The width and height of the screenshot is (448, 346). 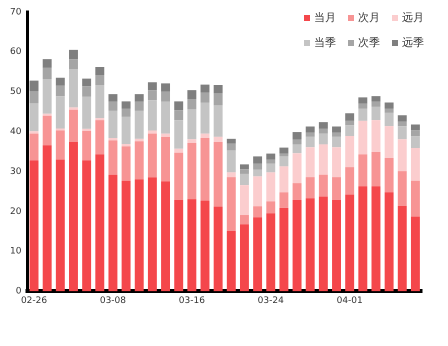 What do you see at coordinates (349, 301) in the screenshot?
I see `x-tick-label: 04-01` at bounding box center [349, 301].